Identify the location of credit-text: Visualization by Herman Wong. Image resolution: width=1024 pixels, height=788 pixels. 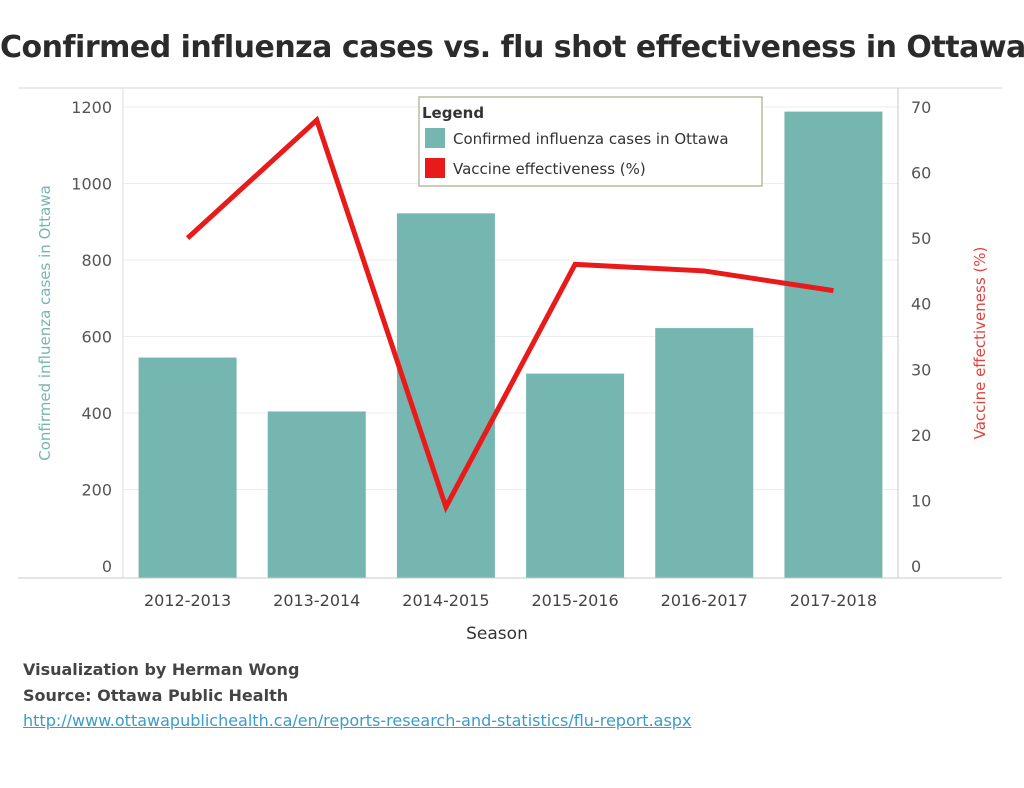
(161, 669).